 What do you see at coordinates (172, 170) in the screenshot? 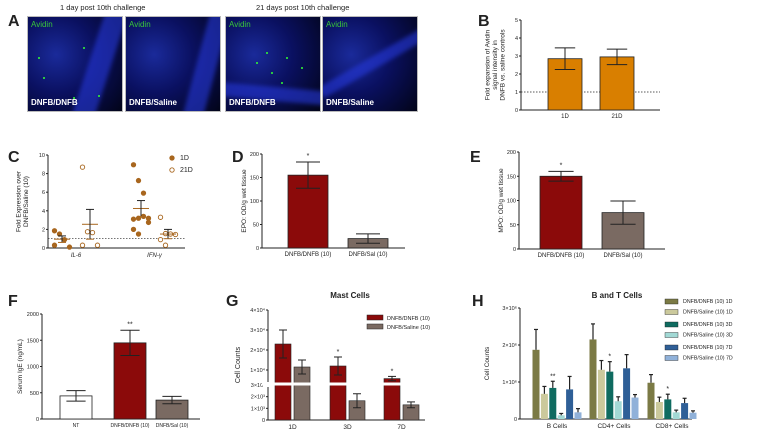
I see `legend-marker-21D` at bounding box center [172, 170].